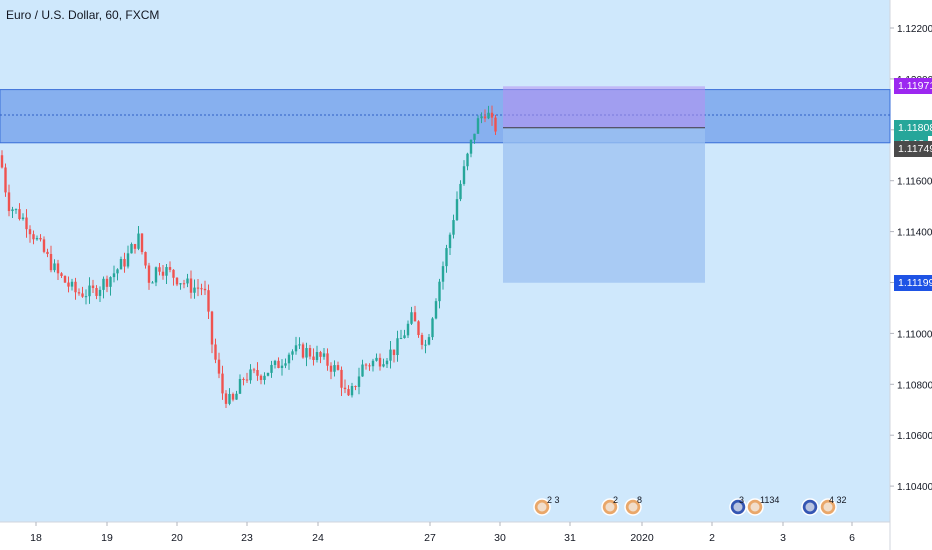 The width and height of the screenshot is (932, 550). What do you see at coordinates (838, 500) in the screenshot?
I see `event-count-label: 4 32` at bounding box center [838, 500].